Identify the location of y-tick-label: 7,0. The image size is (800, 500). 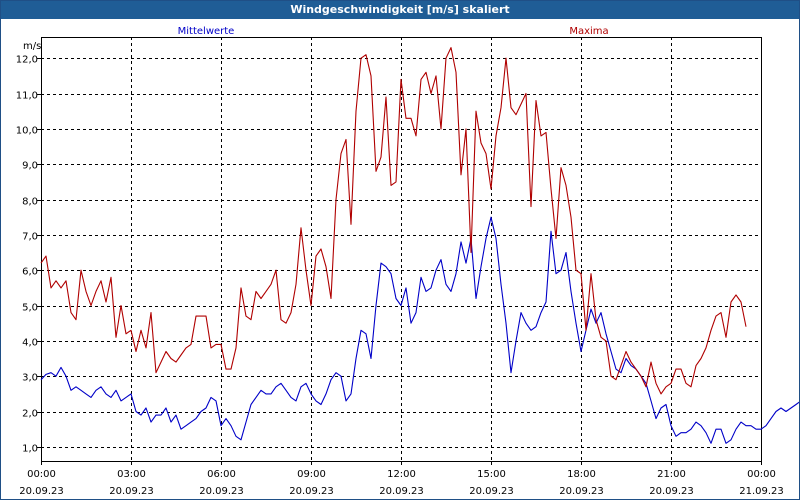
(30, 237).